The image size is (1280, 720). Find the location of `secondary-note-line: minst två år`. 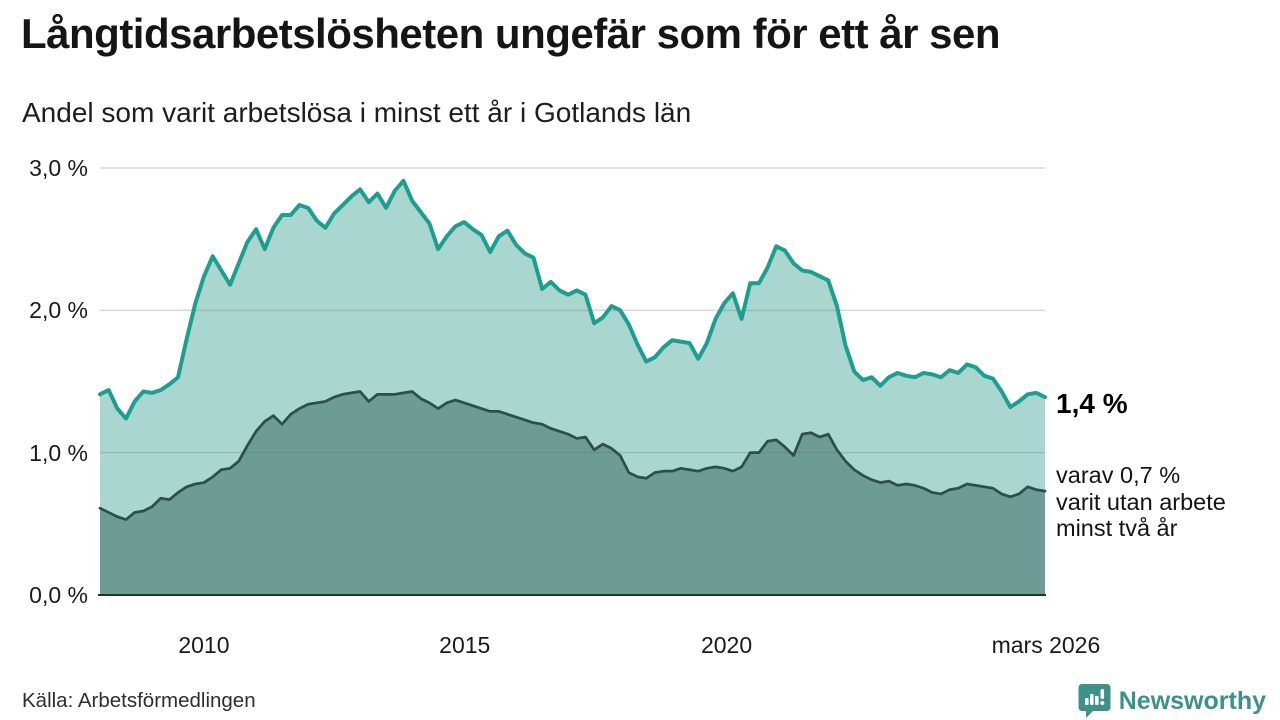

secondary-note-line: minst två år is located at coordinates (1117, 528).